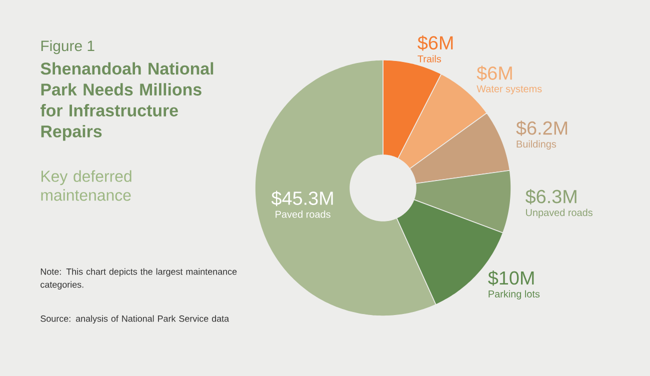  I want to click on data-label: $6.3M, so click(551, 196).